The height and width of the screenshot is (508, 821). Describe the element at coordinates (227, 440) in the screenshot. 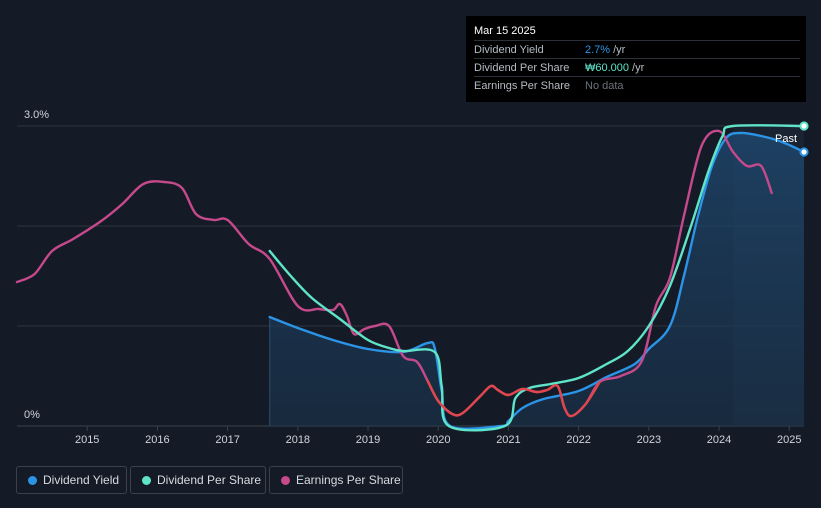

I see `x-tick-label: 2017` at that location.